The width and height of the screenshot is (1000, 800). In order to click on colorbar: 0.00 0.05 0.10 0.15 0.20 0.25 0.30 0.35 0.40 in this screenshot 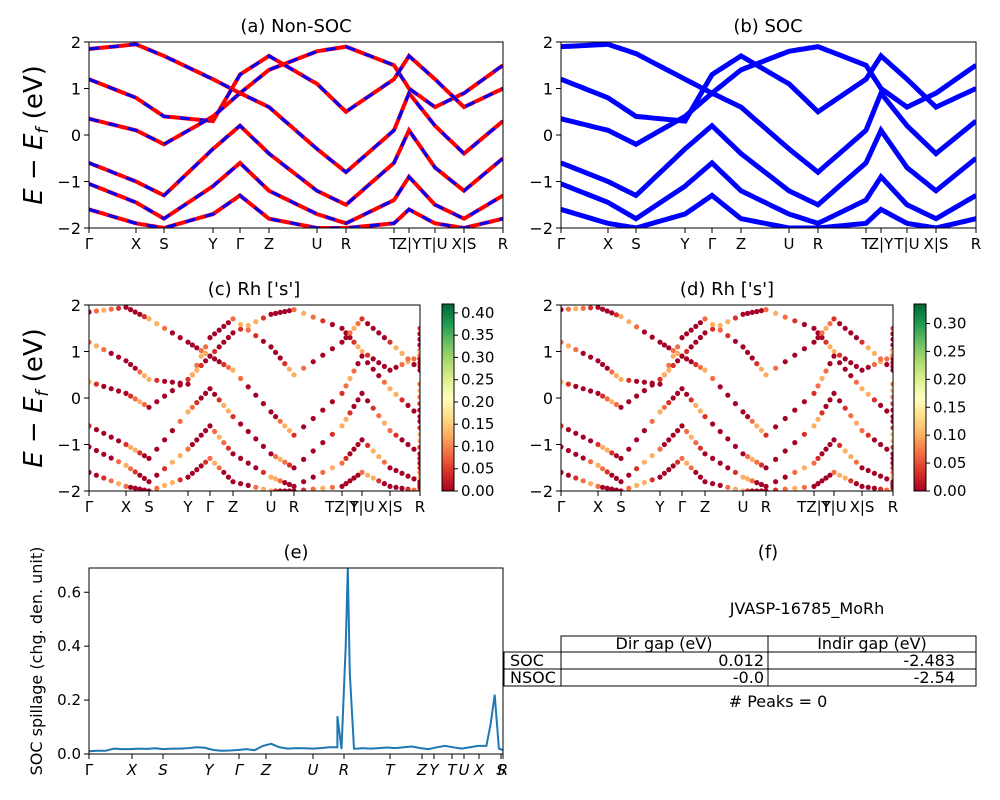, I will do `click(467, 401)`.